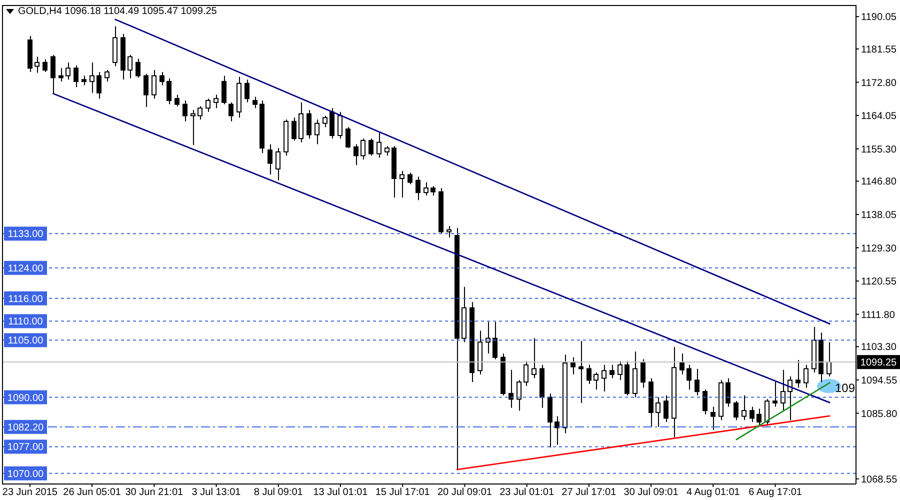  Describe the element at coordinates (26, 299) in the screenshot. I see `ref-line-label: 1116.00` at that location.